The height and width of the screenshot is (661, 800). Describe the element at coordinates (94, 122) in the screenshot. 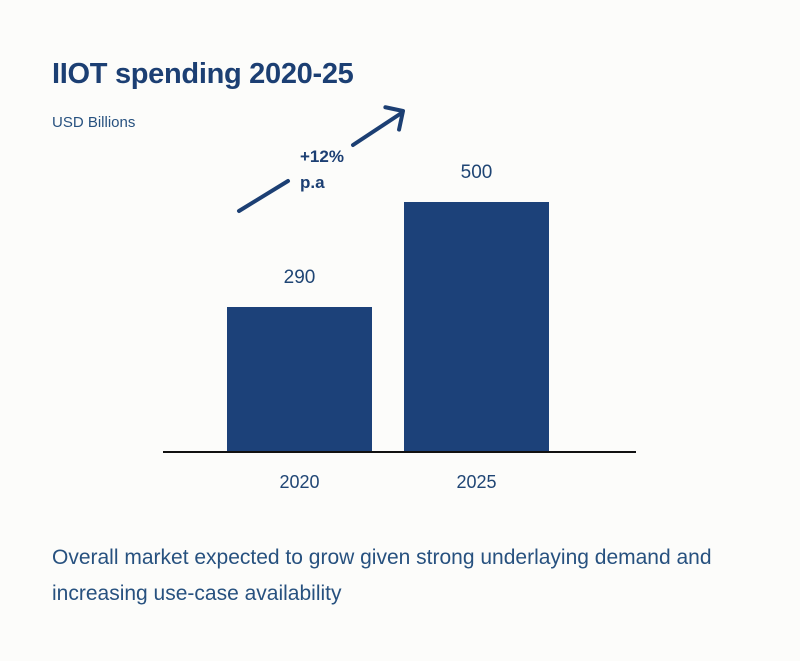

I see `chart-subtitle-units: USD Billions` at that location.